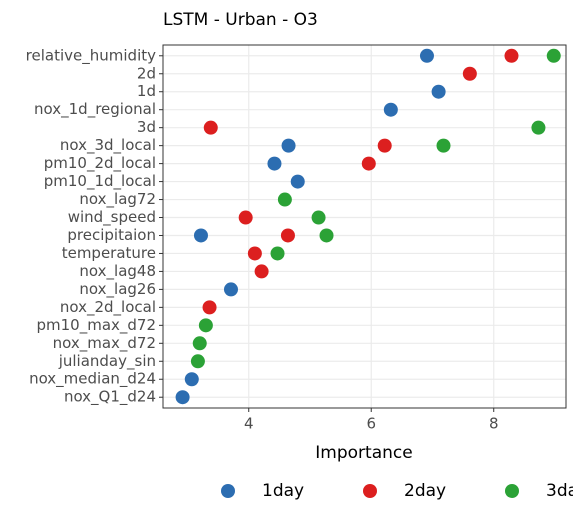 This screenshot has height=513, width=573. What do you see at coordinates (109, 253) in the screenshot?
I see `y-tick-label: temperature` at bounding box center [109, 253].